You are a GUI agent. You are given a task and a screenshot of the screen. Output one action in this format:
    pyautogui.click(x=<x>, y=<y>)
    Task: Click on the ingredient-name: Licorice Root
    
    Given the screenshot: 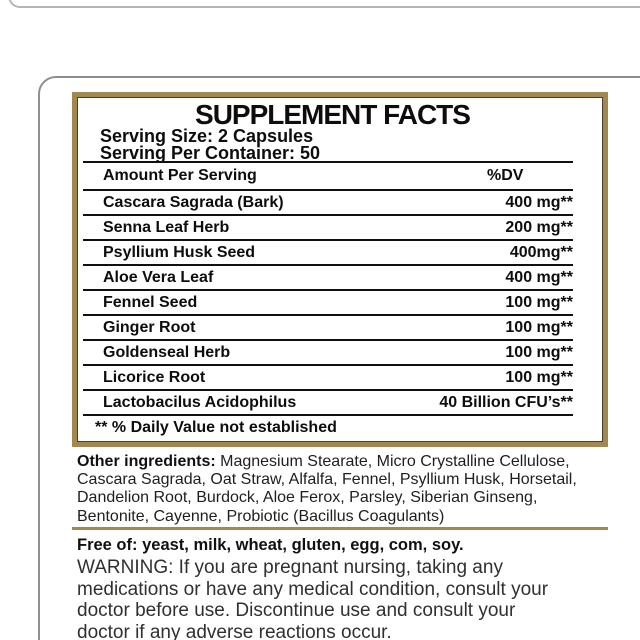 What is the action you would take?
    pyautogui.click(x=154, y=377)
    